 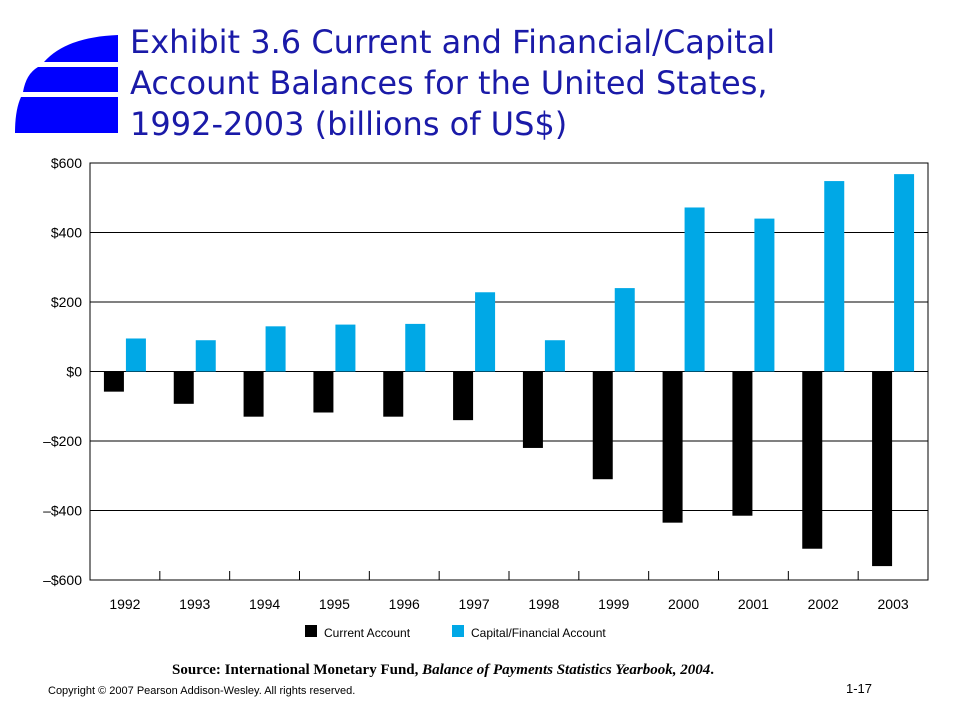 I want to click on slide-number: 1-17, so click(x=859, y=688).